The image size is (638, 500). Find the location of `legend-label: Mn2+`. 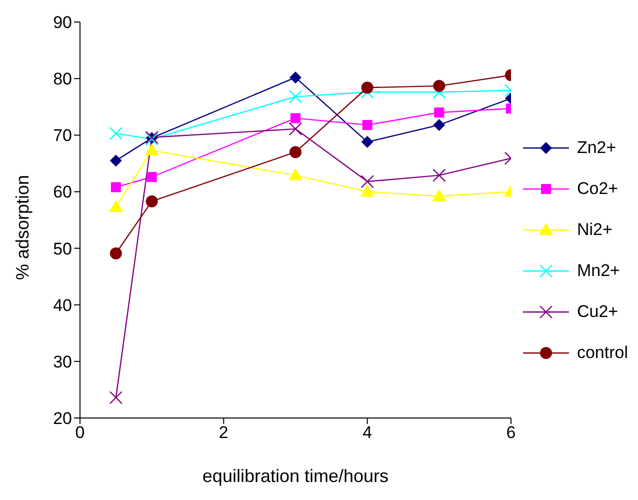

legend-label: Mn2+ is located at coordinates (598, 270).